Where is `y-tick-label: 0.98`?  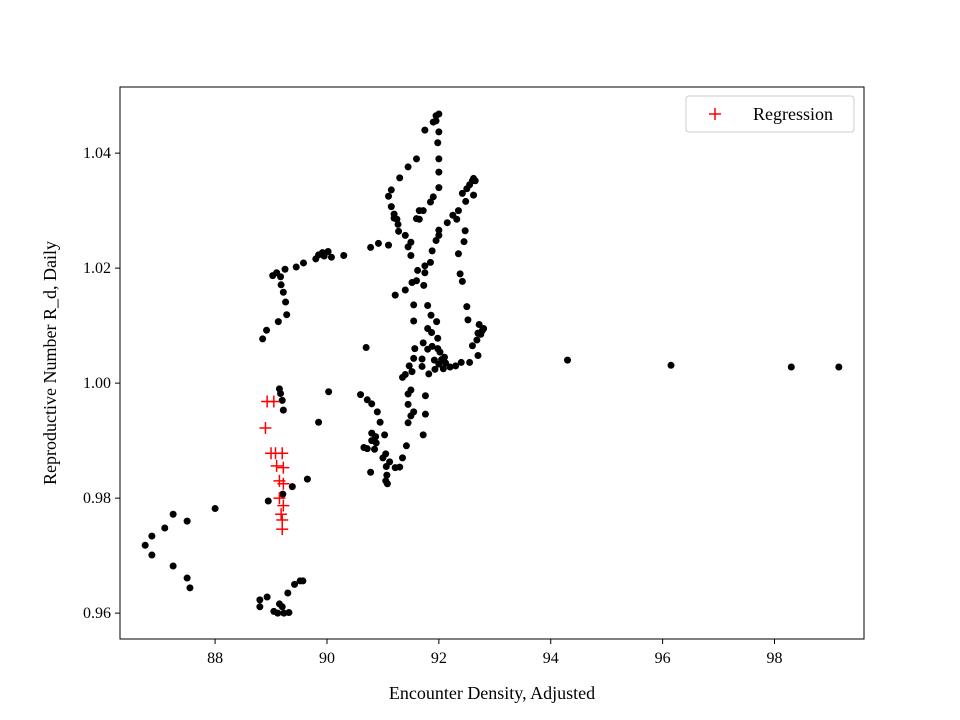
y-tick-label: 0.98 is located at coordinates (97, 498).